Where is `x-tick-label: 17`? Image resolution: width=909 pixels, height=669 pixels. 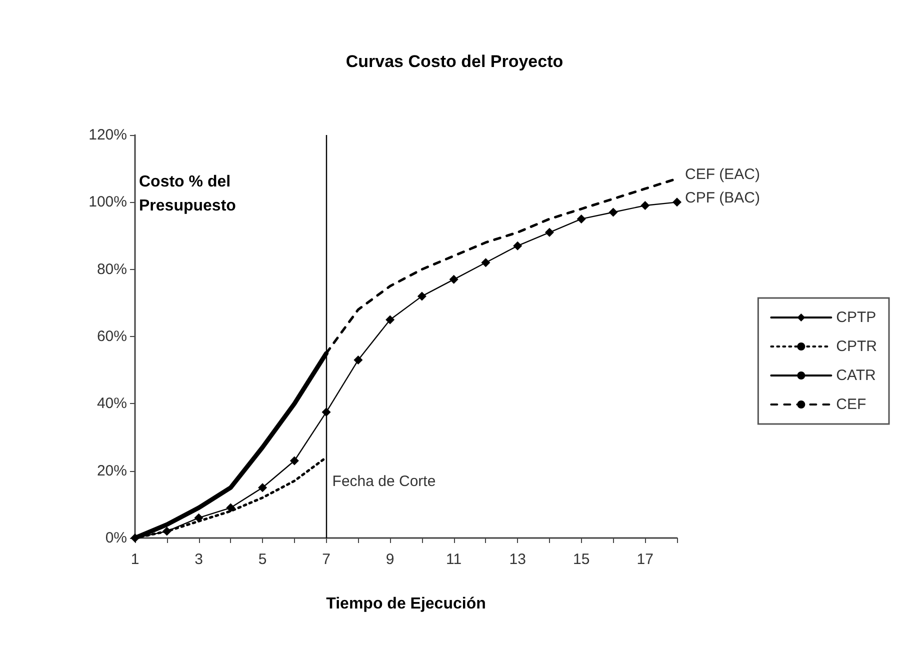
x-tick-label: 17 is located at coordinates (645, 559).